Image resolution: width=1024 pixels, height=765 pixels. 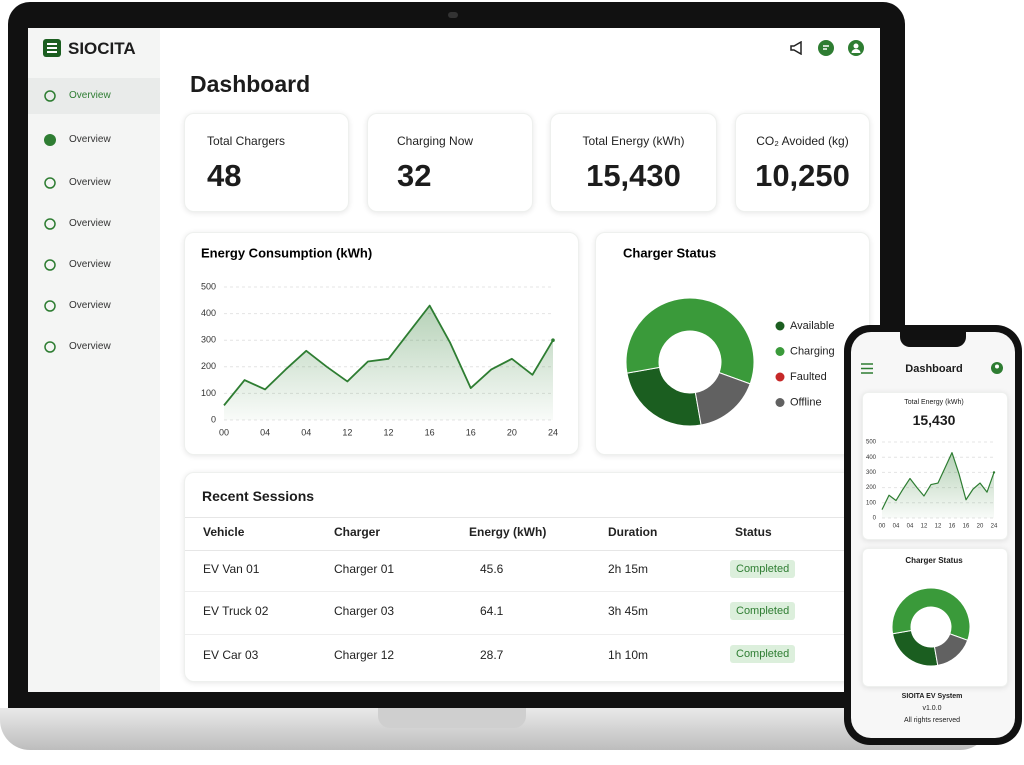 I want to click on cell: EV Car 03, so click(x=231, y=655).